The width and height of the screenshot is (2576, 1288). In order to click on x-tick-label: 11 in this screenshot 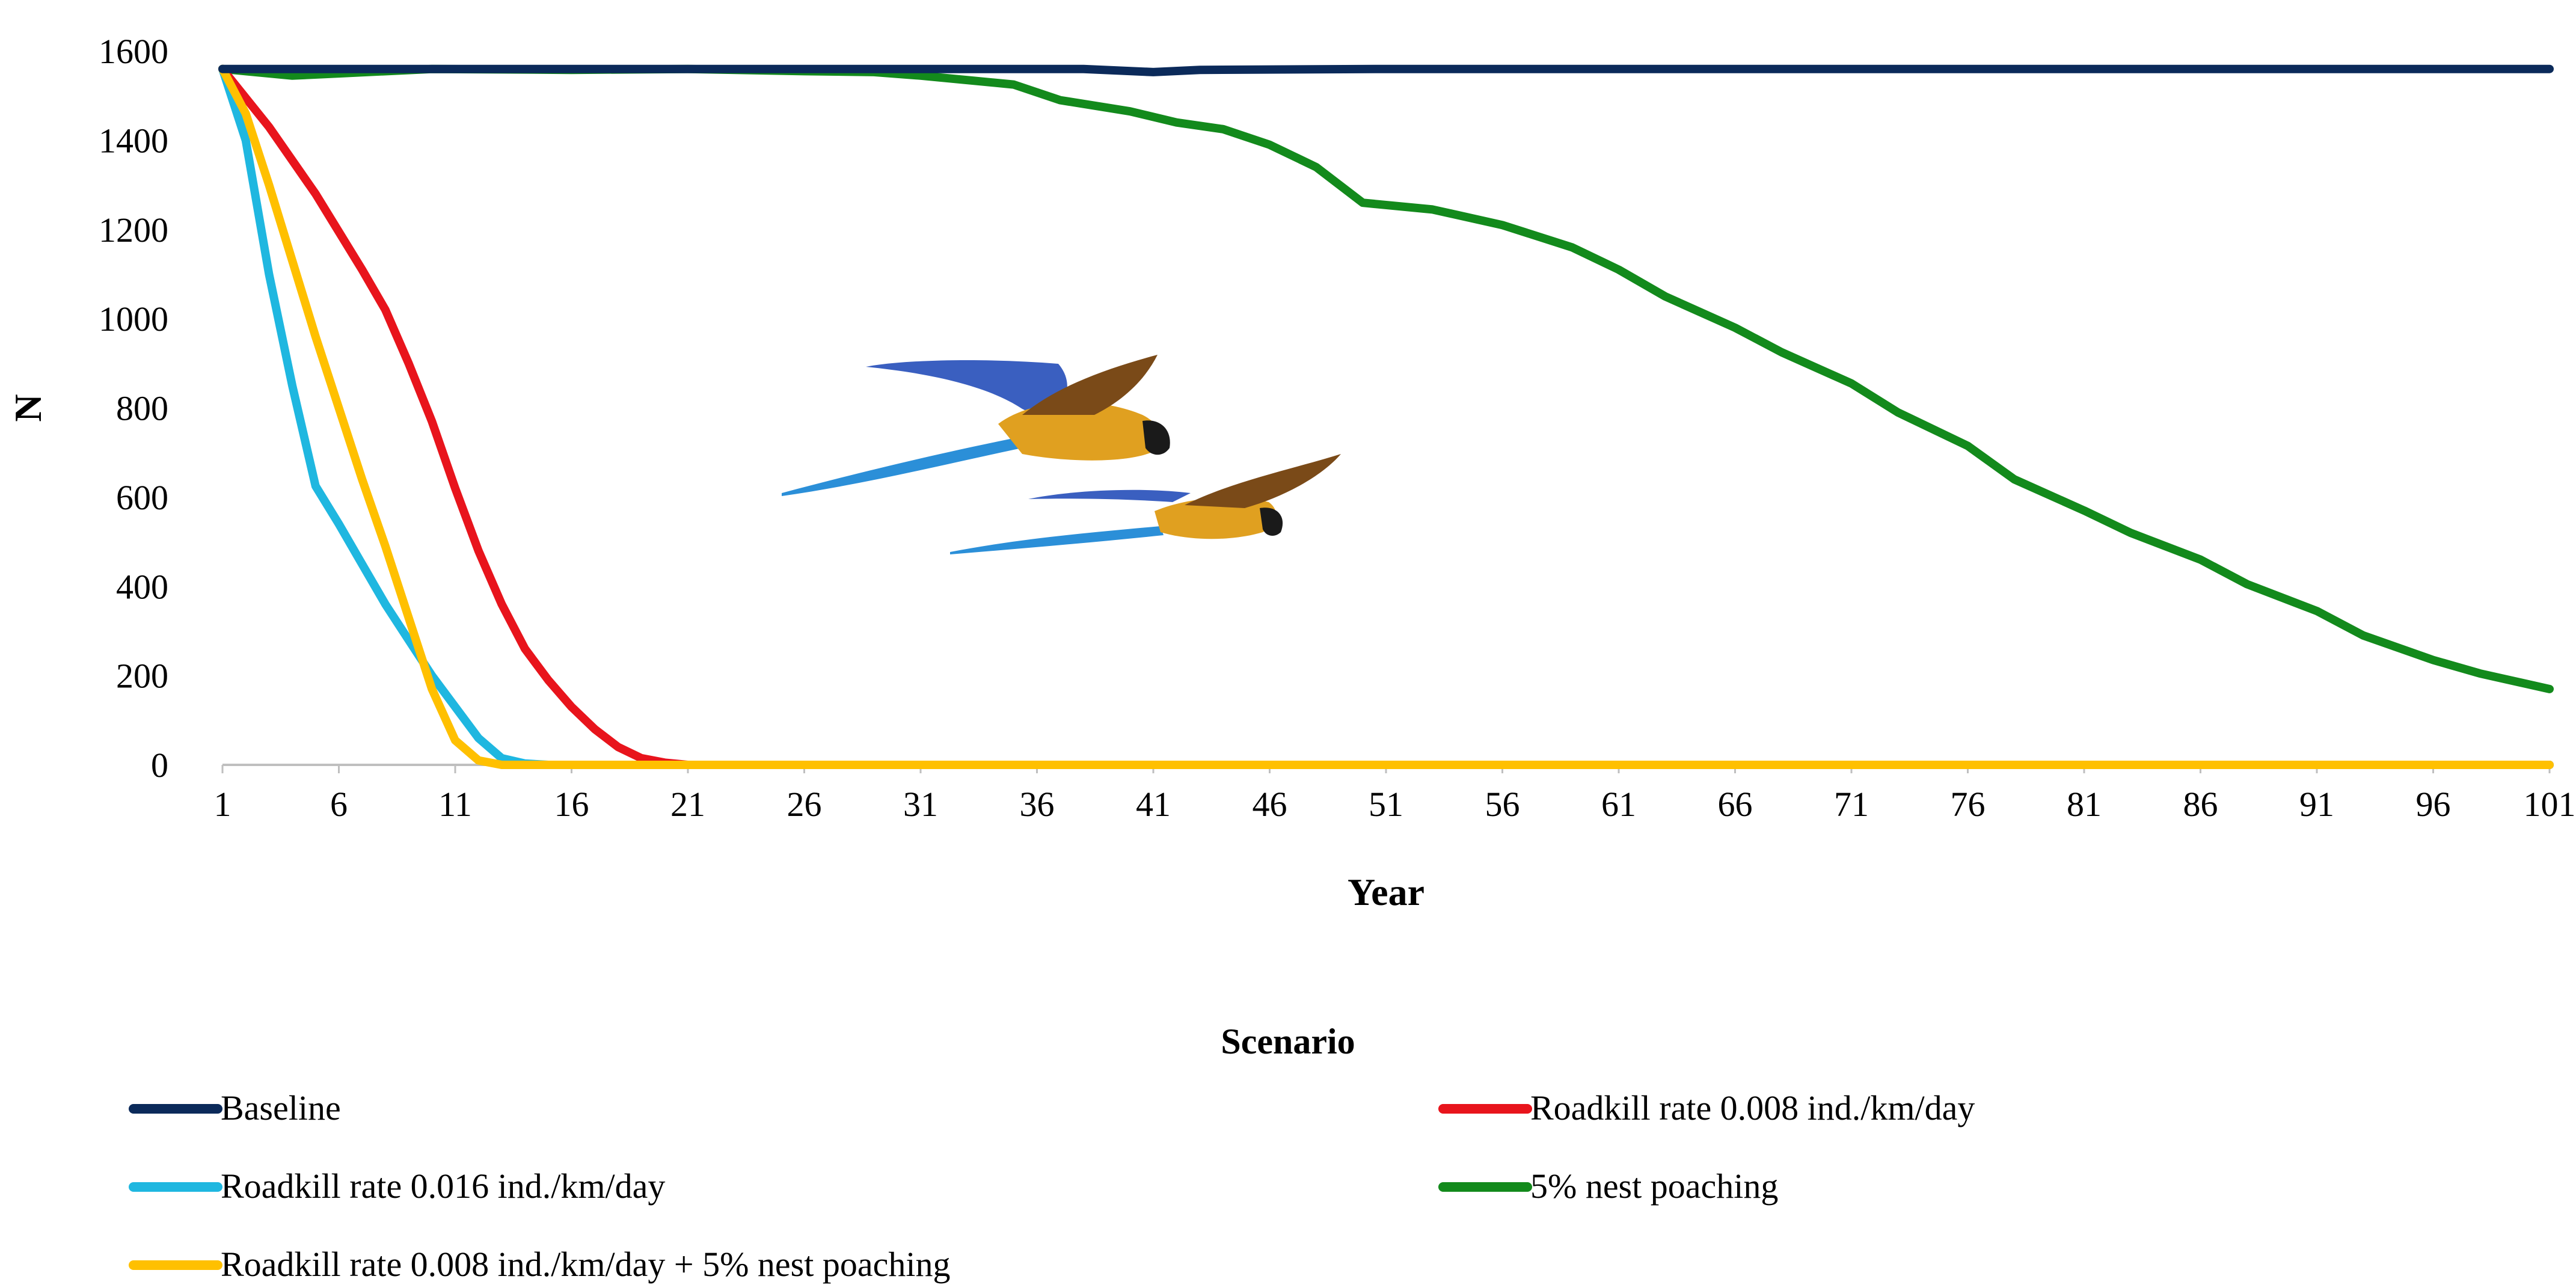, I will do `click(455, 804)`.